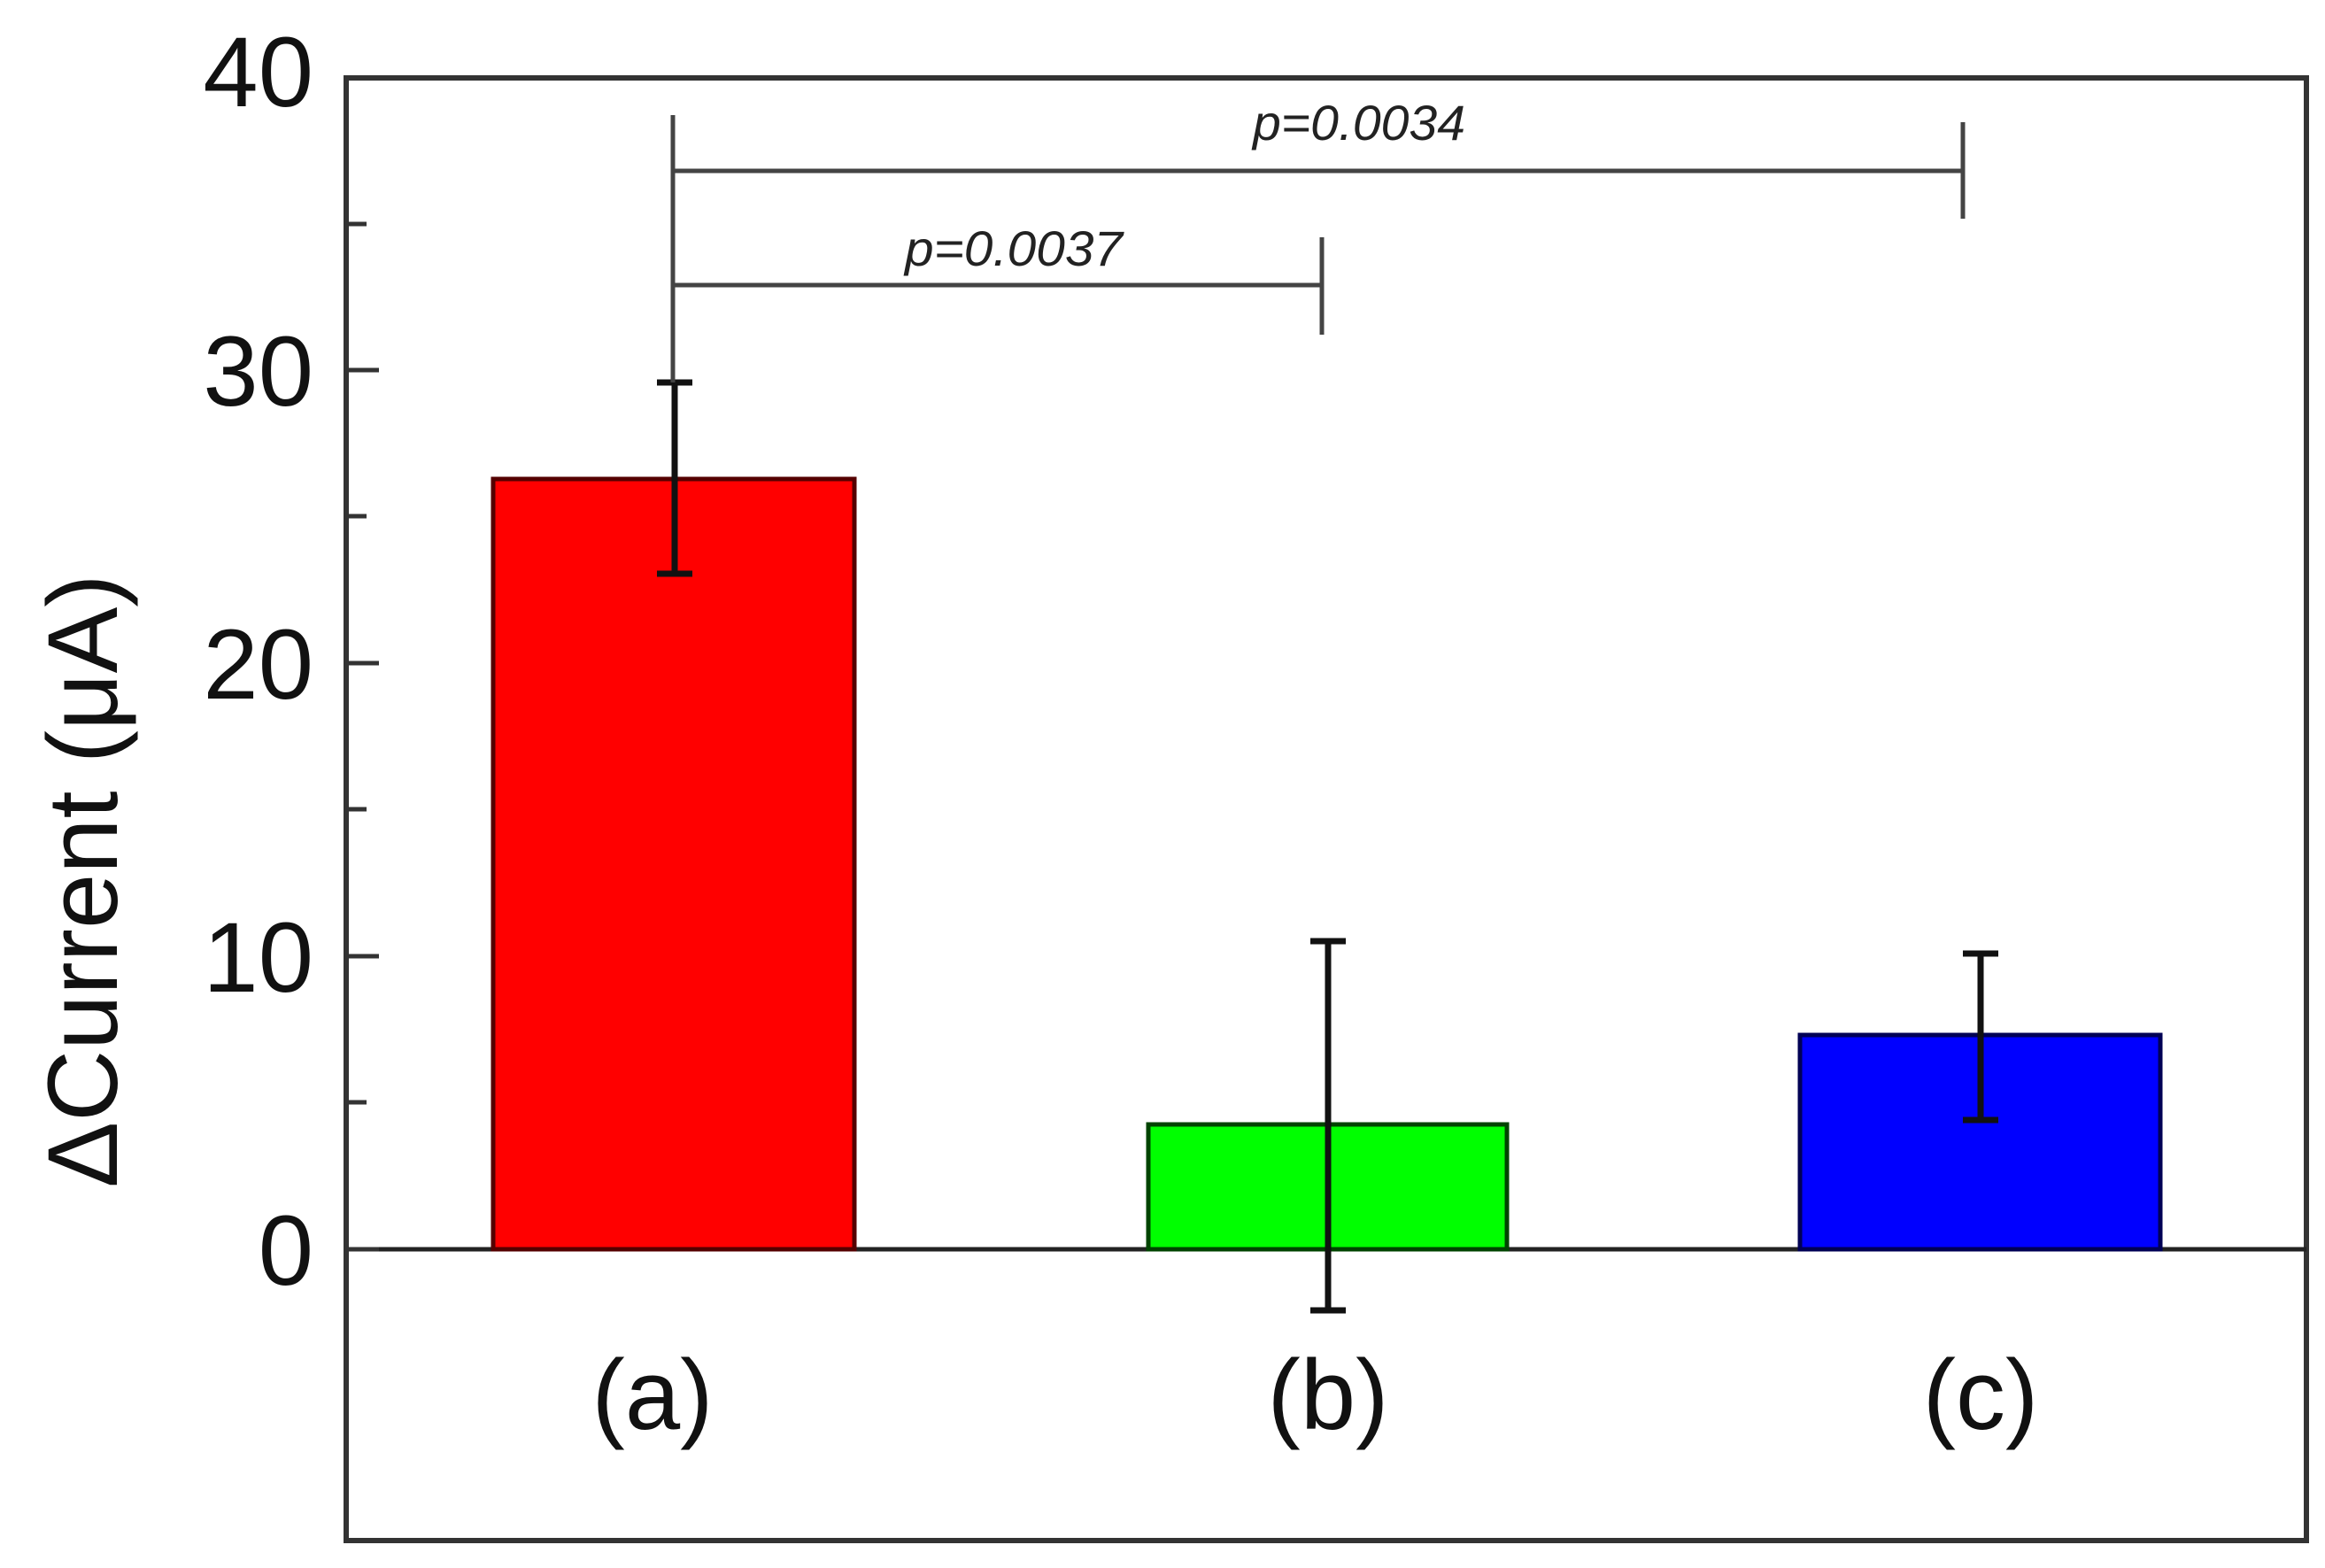 This screenshot has width=2325, height=1568. What do you see at coordinates (1328, 1395) in the screenshot?
I see `x-label-b: (b)` at bounding box center [1328, 1395].